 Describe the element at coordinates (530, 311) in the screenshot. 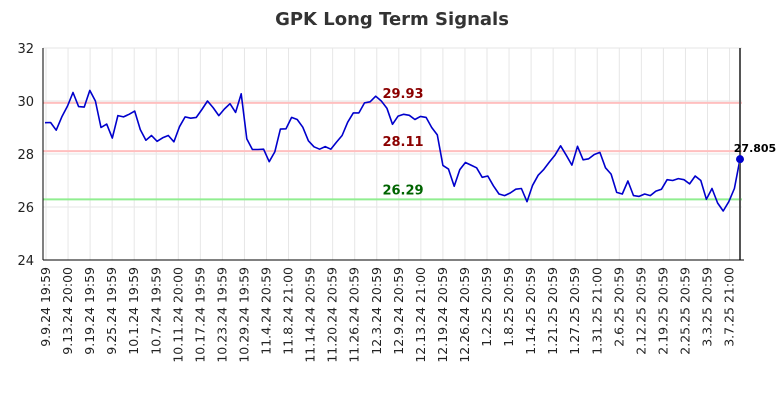

I see `x-tick-label: 1.14.25 20:59` at that location.